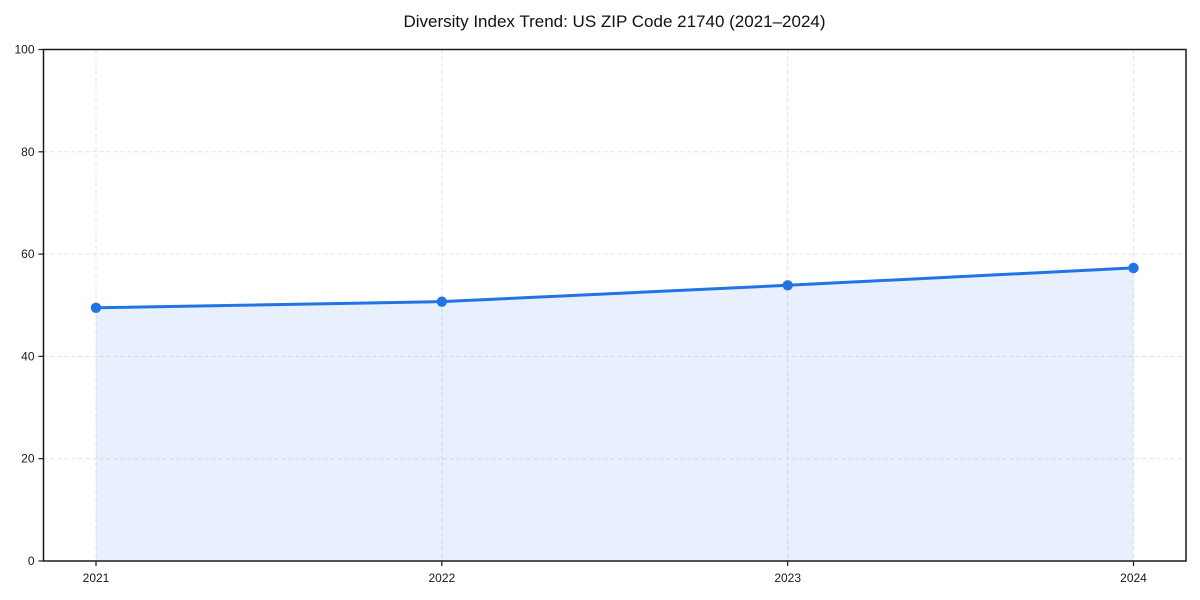 This screenshot has height=600, width=1200. I want to click on trend-line, so click(614, 288).